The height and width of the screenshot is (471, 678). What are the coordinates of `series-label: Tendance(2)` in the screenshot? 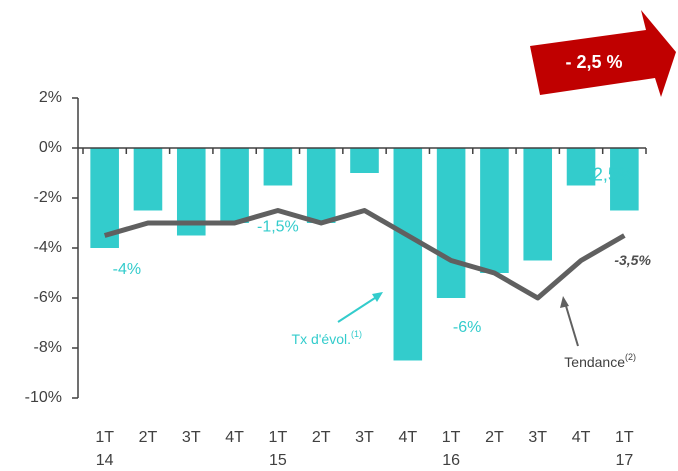 It's located at (600, 360).